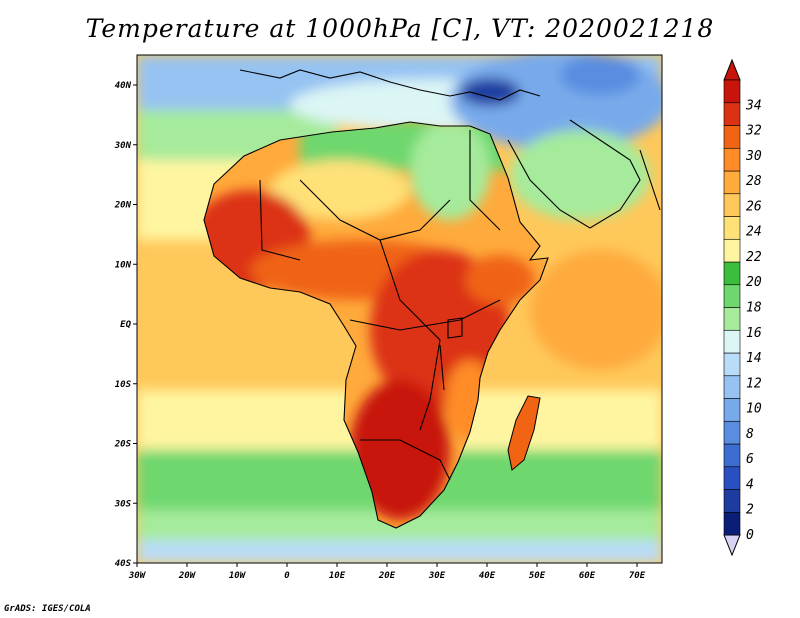  What do you see at coordinates (754, 232) in the screenshot?
I see `colorbar-label: 24` at bounding box center [754, 232].